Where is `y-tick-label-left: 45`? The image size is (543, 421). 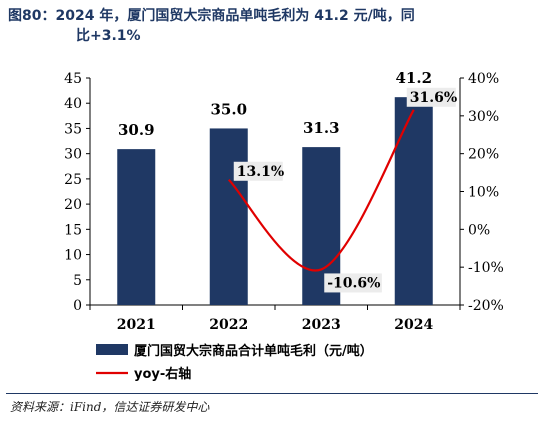 y-tick-label-left: 45 is located at coordinates (73, 79).